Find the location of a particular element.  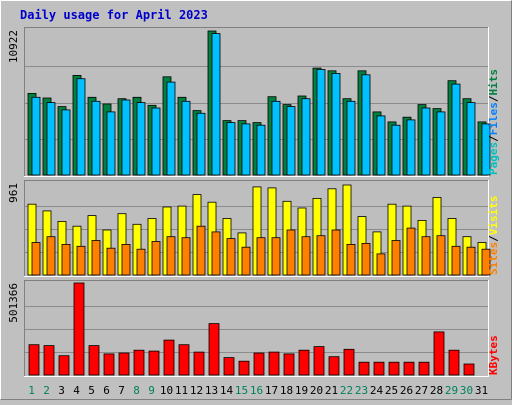

x-tick-label-day-30: 30 is located at coordinates (466, 390).